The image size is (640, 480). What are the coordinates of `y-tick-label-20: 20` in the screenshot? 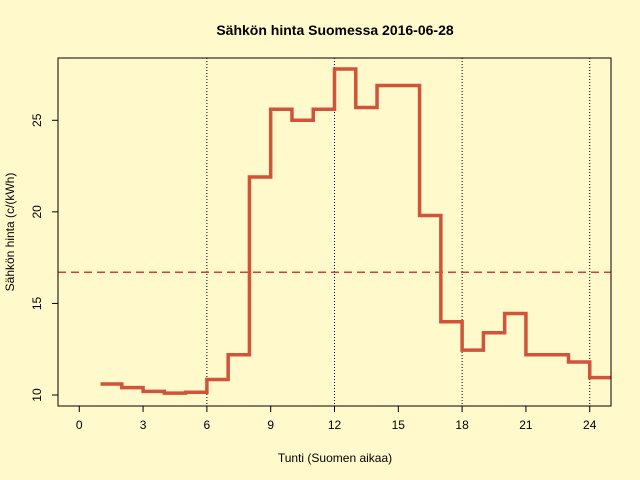 It's located at (37, 212).